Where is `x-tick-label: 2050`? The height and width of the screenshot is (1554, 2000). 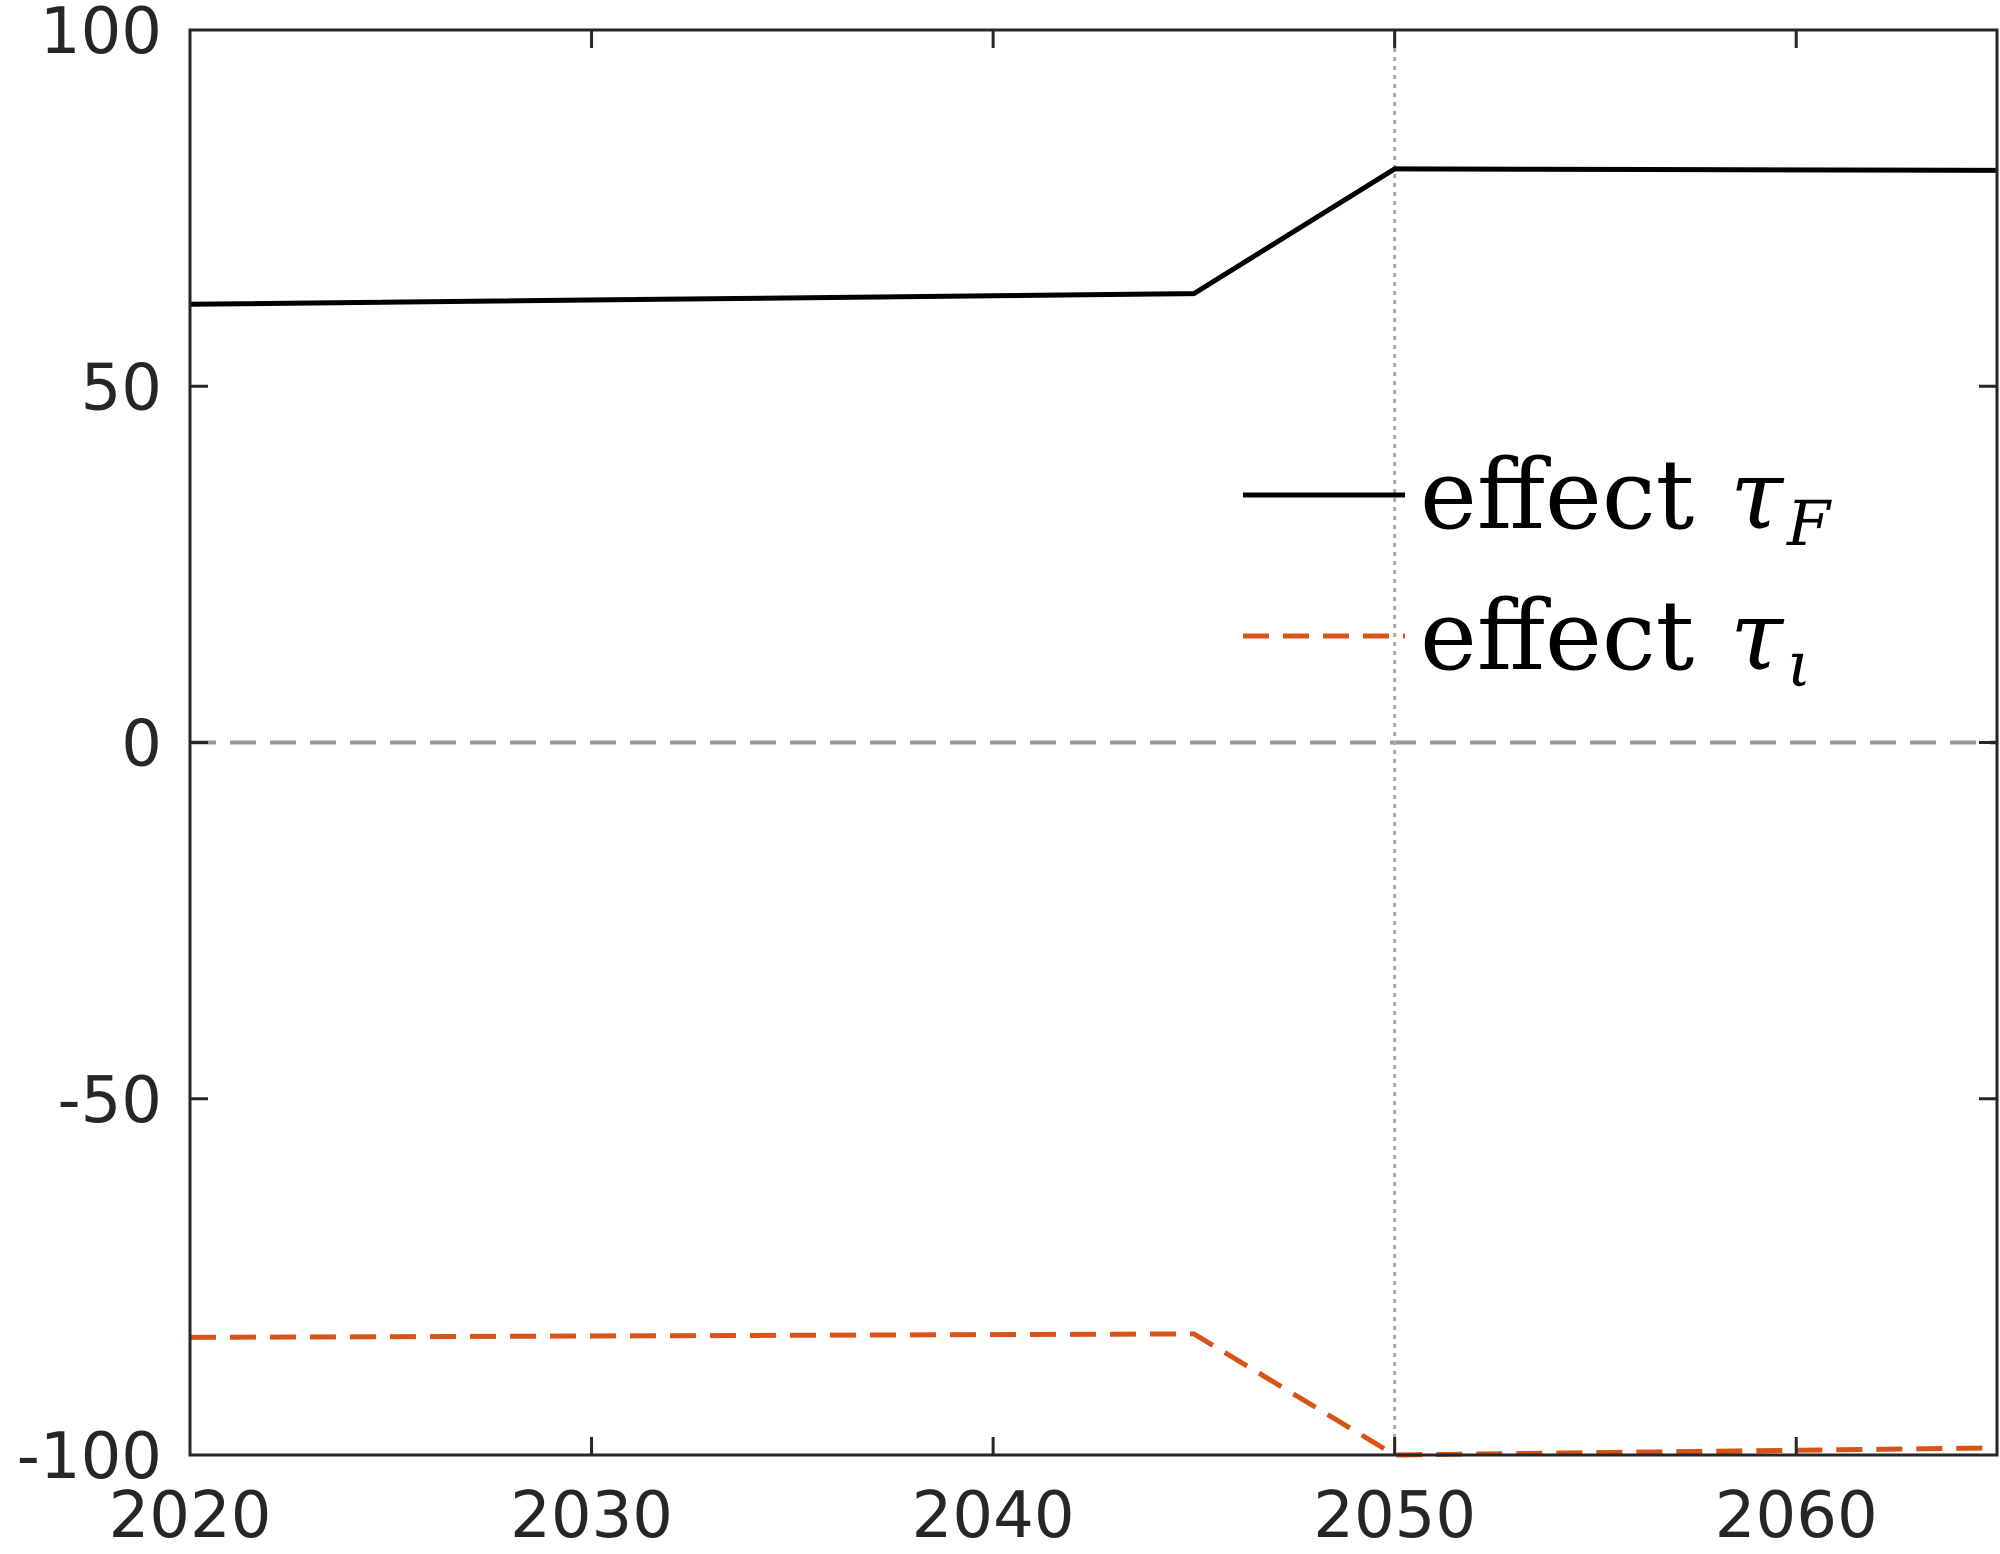
x-tick-label: 2050 is located at coordinates (1394, 1516).